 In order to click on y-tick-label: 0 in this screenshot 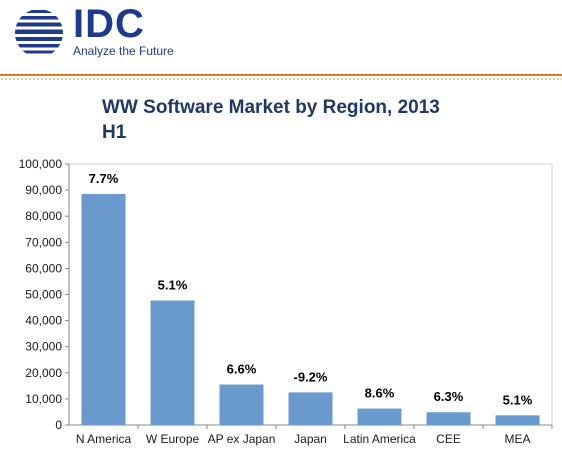, I will do `click(58, 425)`.